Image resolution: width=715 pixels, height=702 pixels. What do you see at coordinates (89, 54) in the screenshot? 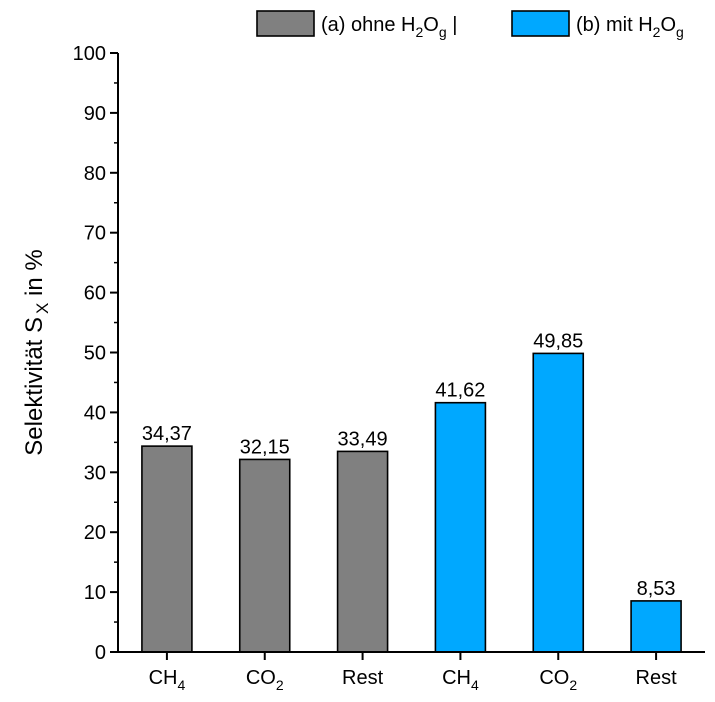
I see `y-tick-label: 100` at bounding box center [89, 54].